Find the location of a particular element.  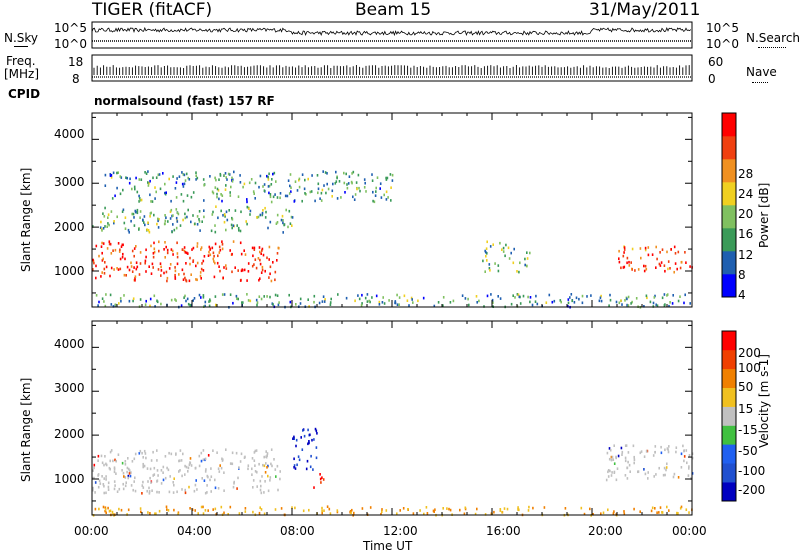

nsky-panel-frame is located at coordinates (392, 35).